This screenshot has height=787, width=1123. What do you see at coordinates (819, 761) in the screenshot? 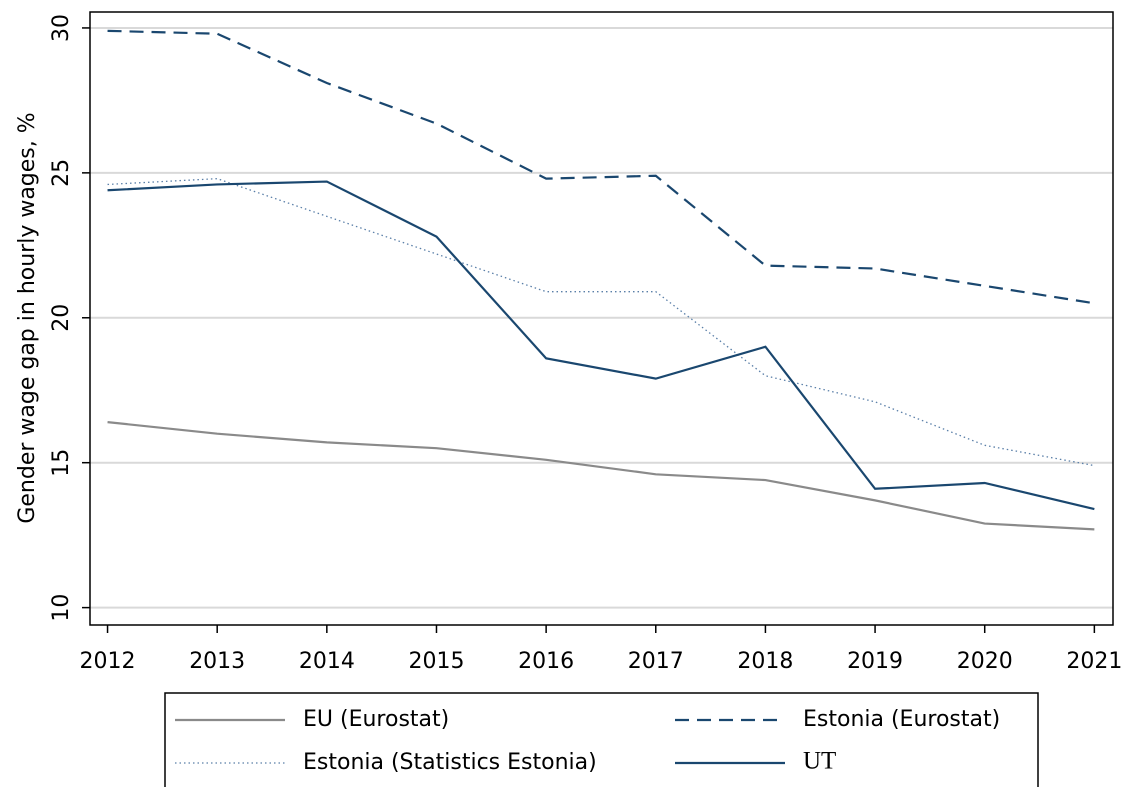
I see `legend-label: UT` at bounding box center [819, 761].